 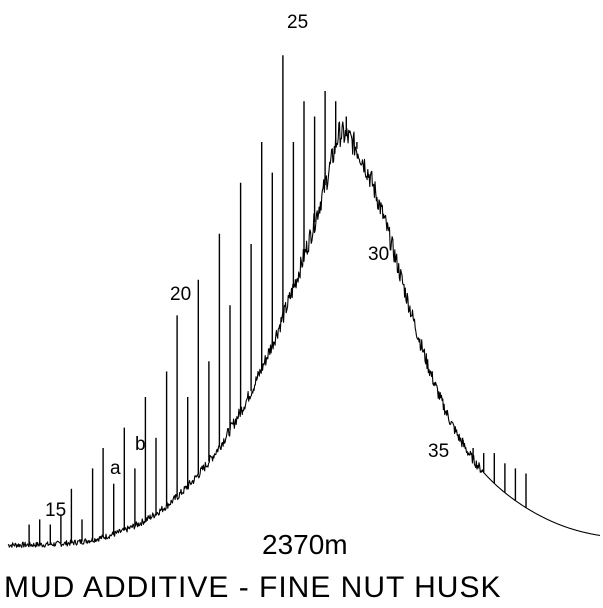 What do you see at coordinates (305, 544) in the screenshot?
I see `sample-depth-label: 2370m` at bounding box center [305, 544].